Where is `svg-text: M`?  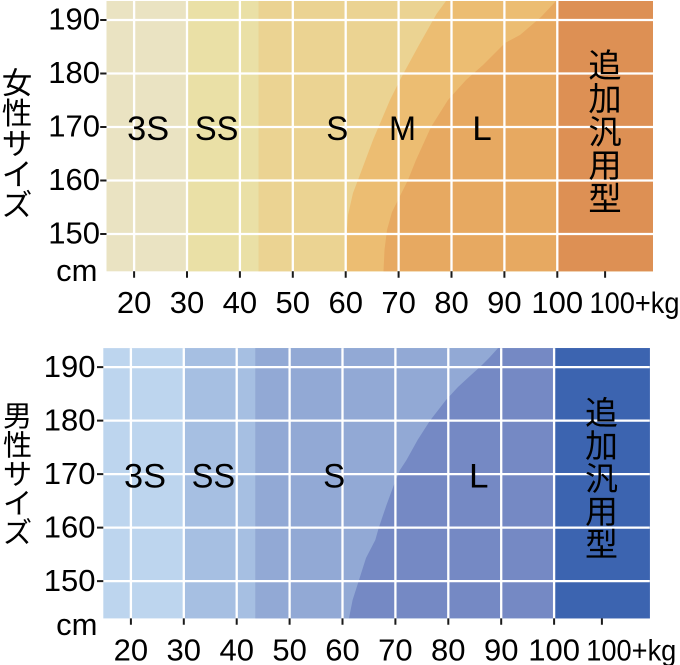
svg-text: M is located at coordinates (402, 129).